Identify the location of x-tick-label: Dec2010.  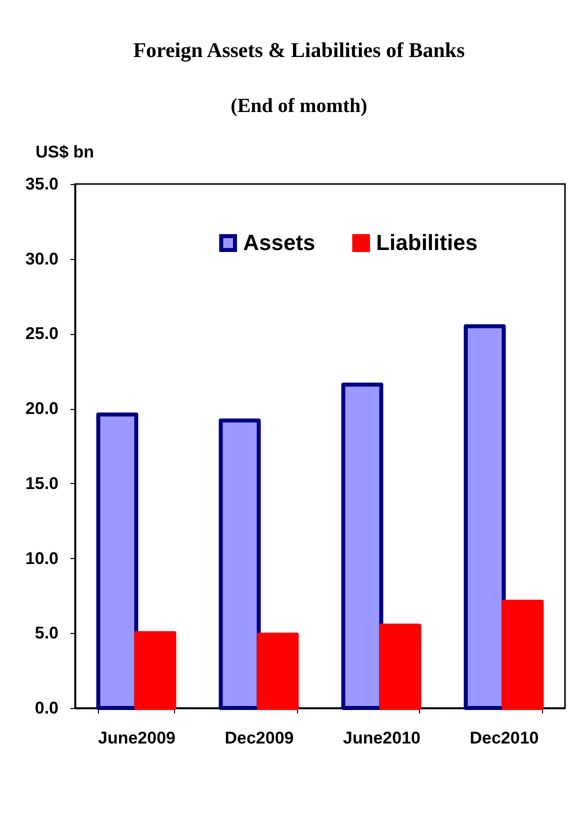
(504, 738).